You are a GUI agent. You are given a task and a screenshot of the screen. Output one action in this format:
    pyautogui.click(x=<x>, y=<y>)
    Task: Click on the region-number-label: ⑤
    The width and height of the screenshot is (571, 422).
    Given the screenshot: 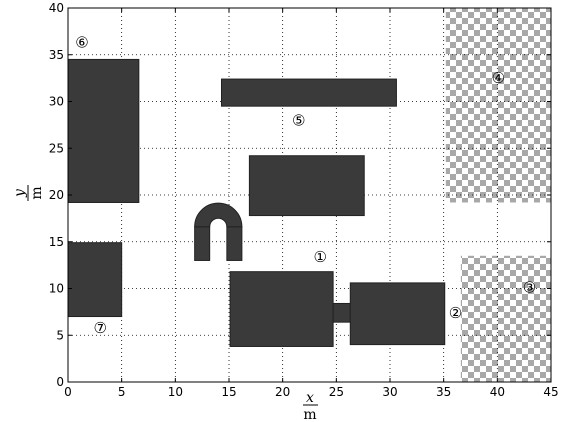 What is the action you would take?
    pyautogui.click(x=298, y=120)
    